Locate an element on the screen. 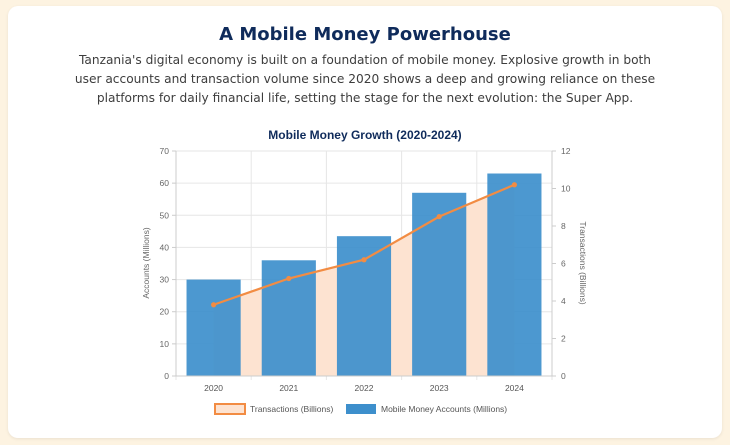 This screenshot has width=730, height=445. y-axis-label-right: Transactions (Billions) is located at coordinates (583, 262).